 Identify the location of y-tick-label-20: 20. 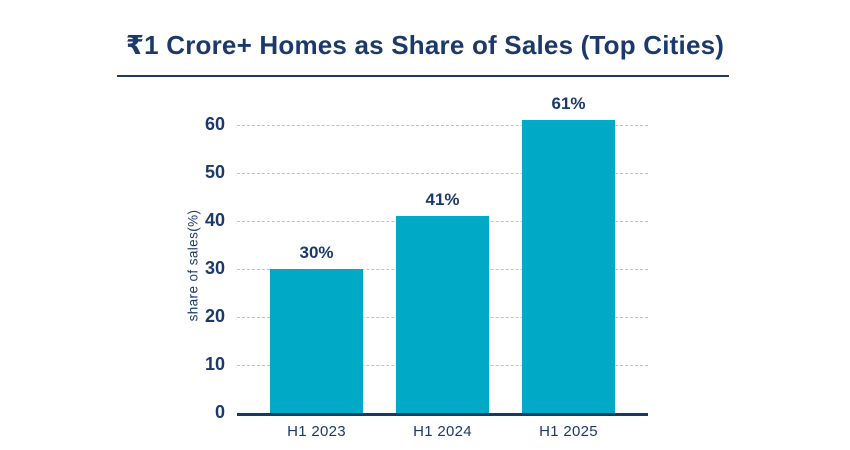
(214, 316).